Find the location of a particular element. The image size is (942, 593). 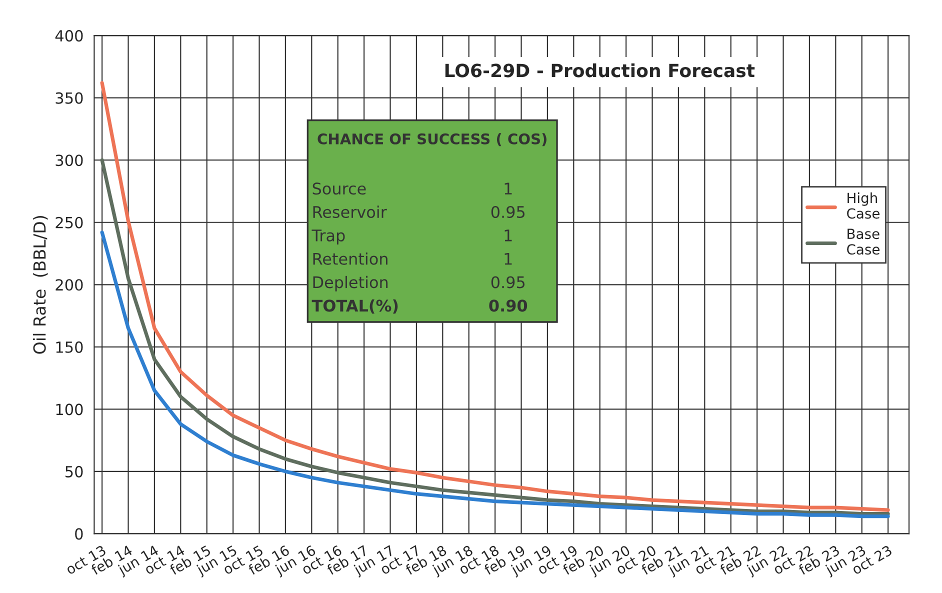

annotation: Retention is located at coordinates (350, 258).